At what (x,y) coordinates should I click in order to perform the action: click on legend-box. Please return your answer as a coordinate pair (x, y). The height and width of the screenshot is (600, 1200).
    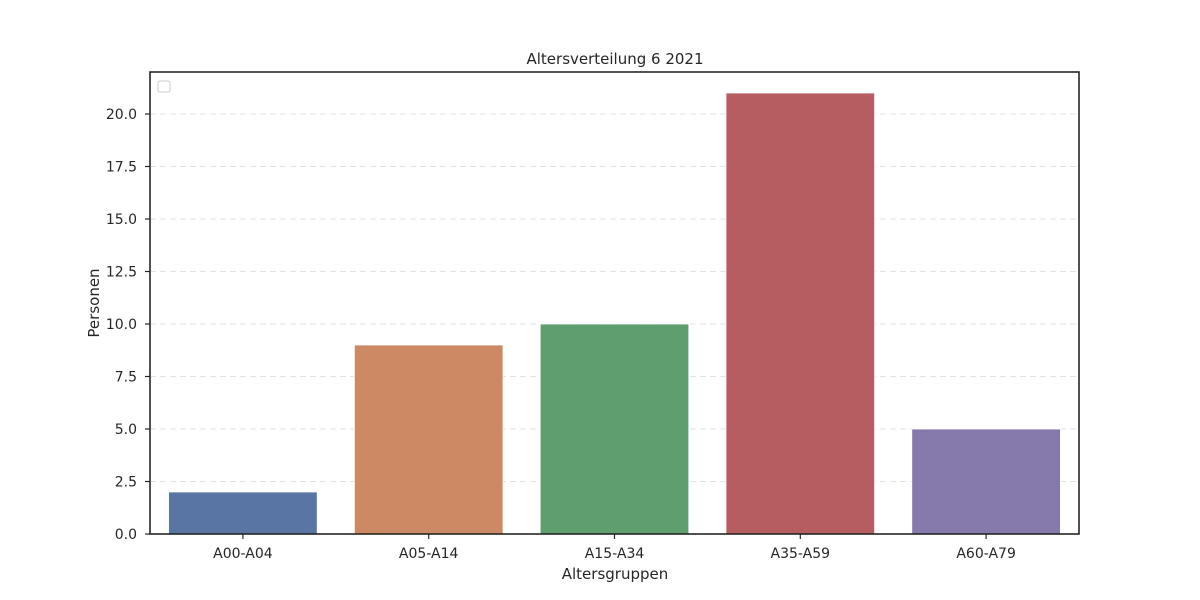
    Looking at the image, I should click on (164, 86).